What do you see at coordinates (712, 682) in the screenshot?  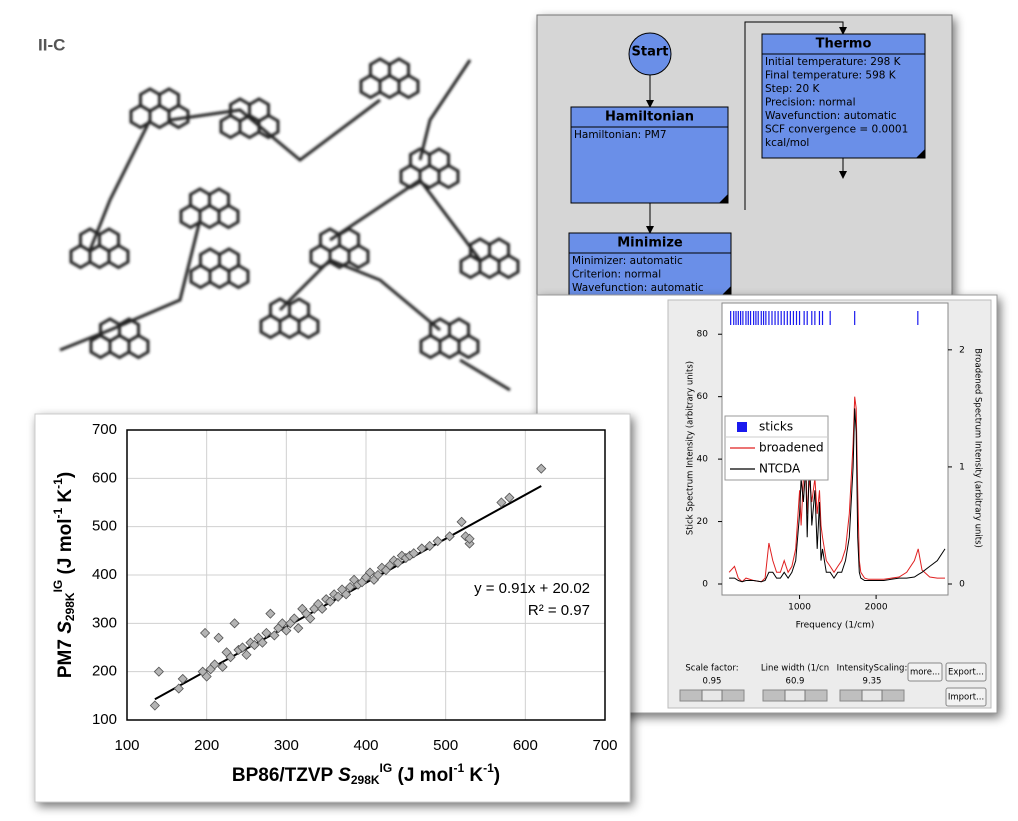 I see `control-value: 0.95` at bounding box center [712, 682].